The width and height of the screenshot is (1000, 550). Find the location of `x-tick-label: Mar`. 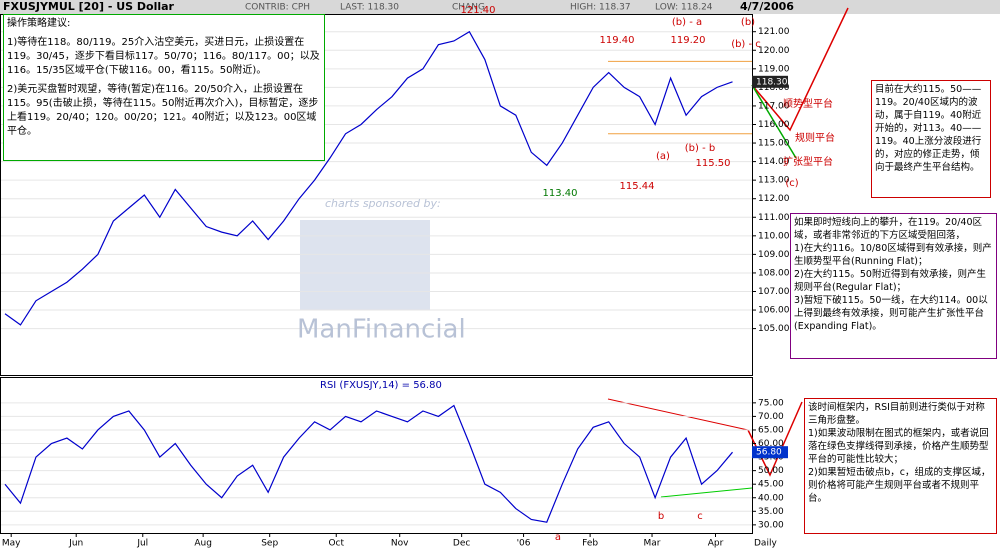

x-tick-label: Mar is located at coordinates (652, 544).